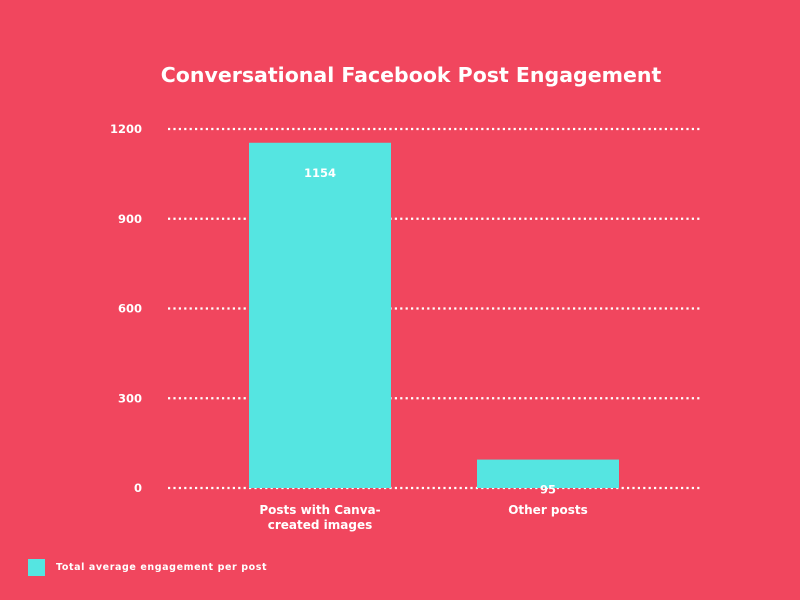 The image size is (800, 600). What do you see at coordinates (130, 219) in the screenshot?
I see `y-tick-label: 900` at bounding box center [130, 219].